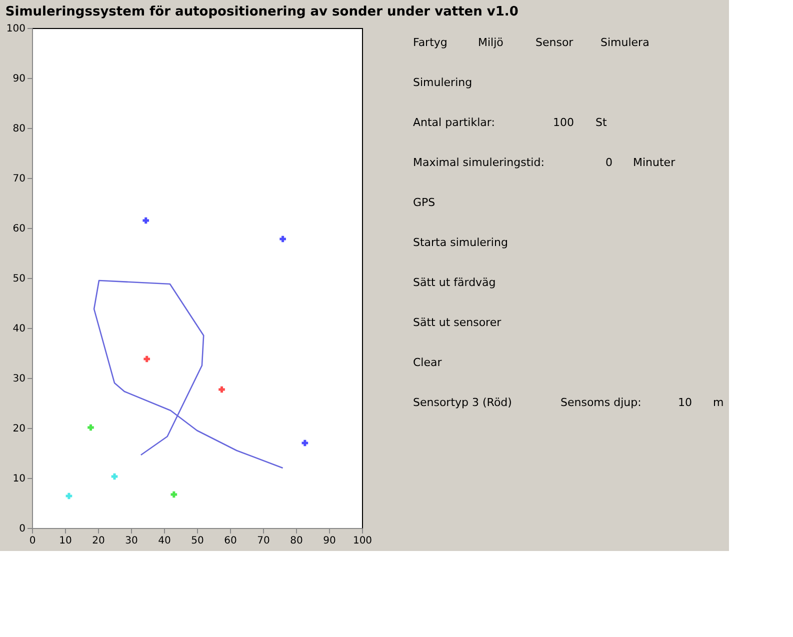 The width and height of the screenshot is (793, 637). I want to click on x-tick-label: 60, so click(230, 541).